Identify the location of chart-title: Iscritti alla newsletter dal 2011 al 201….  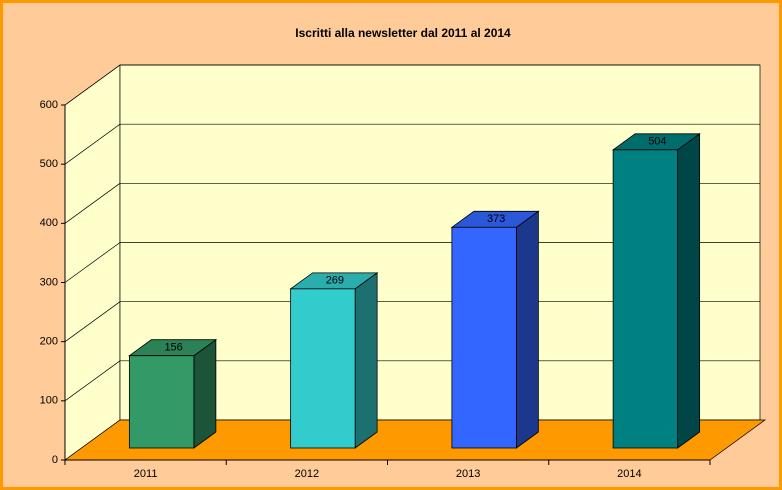
(403, 33).